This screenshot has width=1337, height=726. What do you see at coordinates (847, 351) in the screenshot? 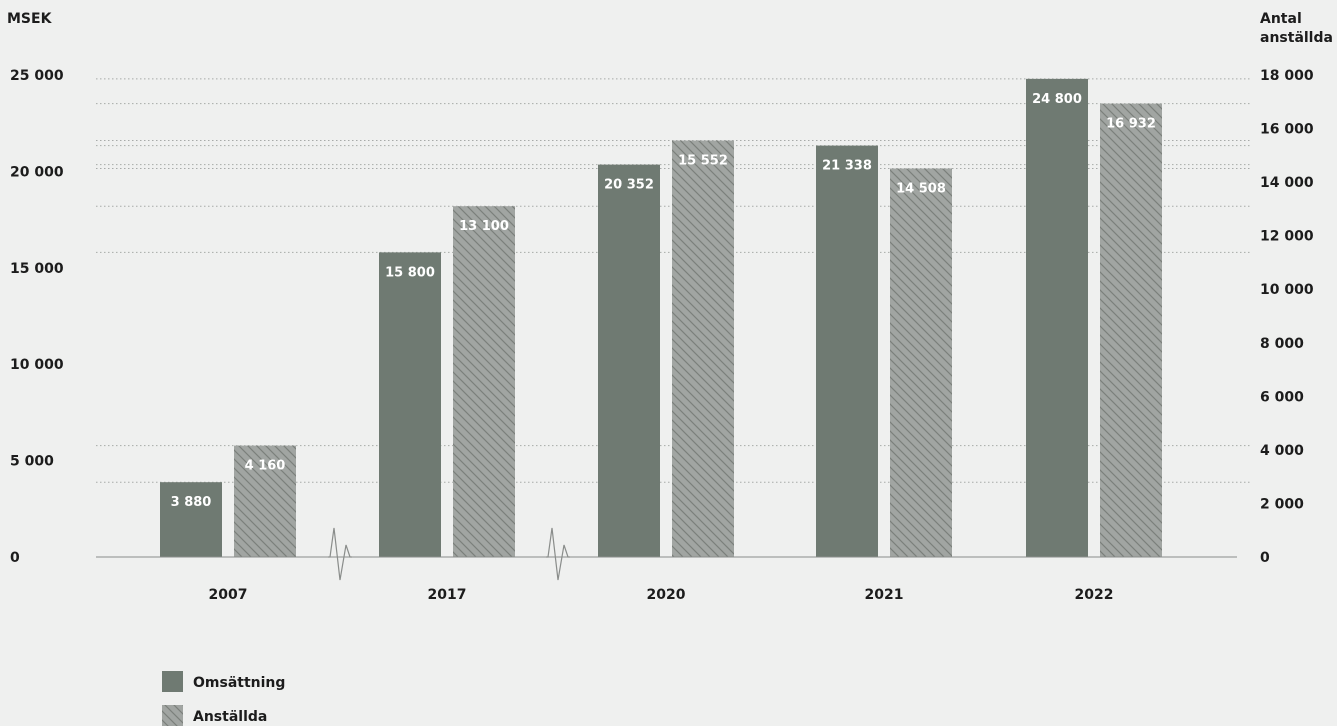
I see `bar-omsattning-2021` at bounding box center [847, 351].